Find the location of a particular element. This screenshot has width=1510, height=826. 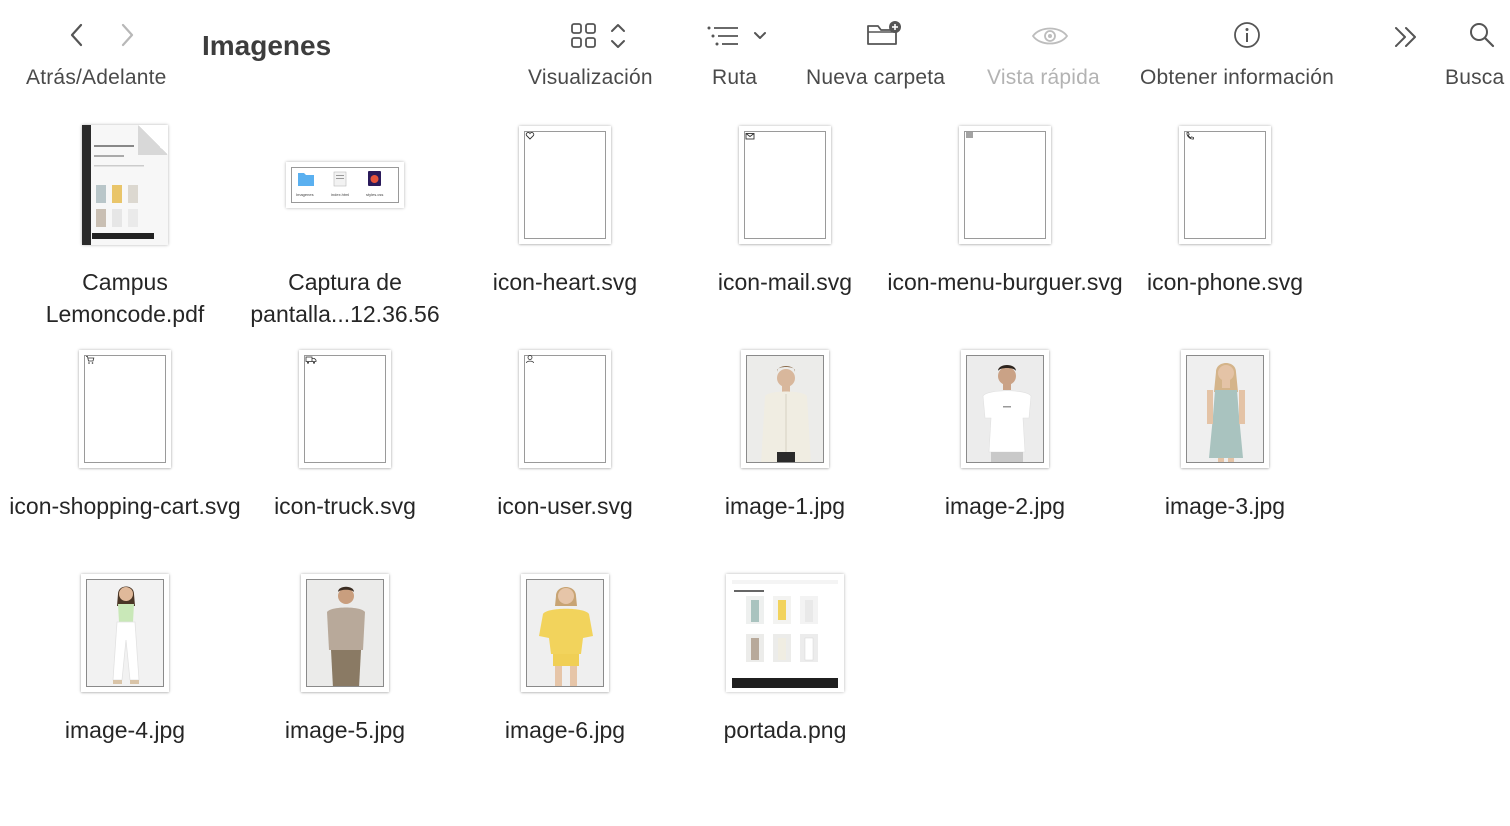

new-folder-label: Nueva carpeta is located at coordinates (876, 77).